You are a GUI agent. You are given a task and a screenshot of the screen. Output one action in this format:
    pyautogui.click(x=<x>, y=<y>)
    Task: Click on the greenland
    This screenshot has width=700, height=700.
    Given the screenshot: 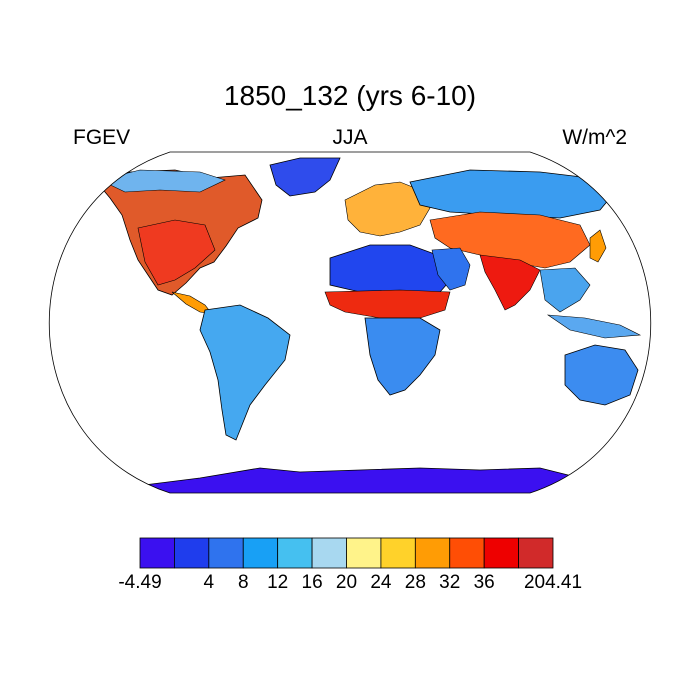 What is the action you would take?
    pyautogui.click(x=305, y=177)
    